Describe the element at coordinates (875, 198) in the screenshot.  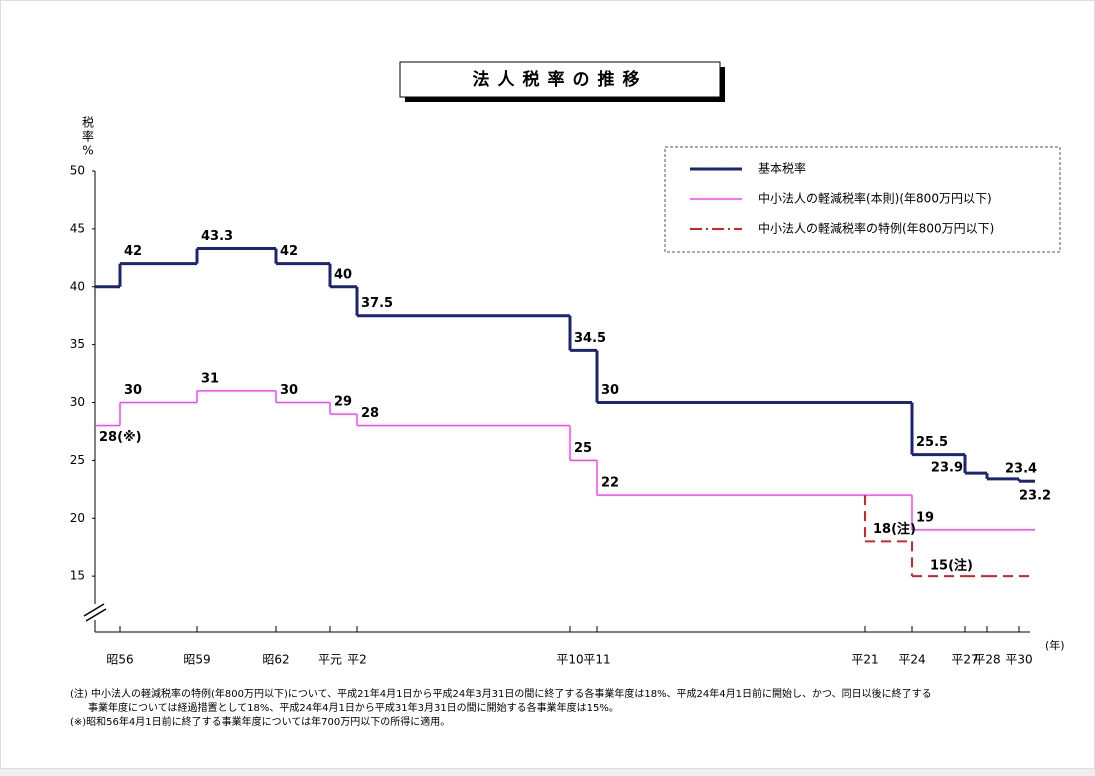
I see `legend-label: 中小法人の軽減税率(本則)(年800万円以下)` at that location.